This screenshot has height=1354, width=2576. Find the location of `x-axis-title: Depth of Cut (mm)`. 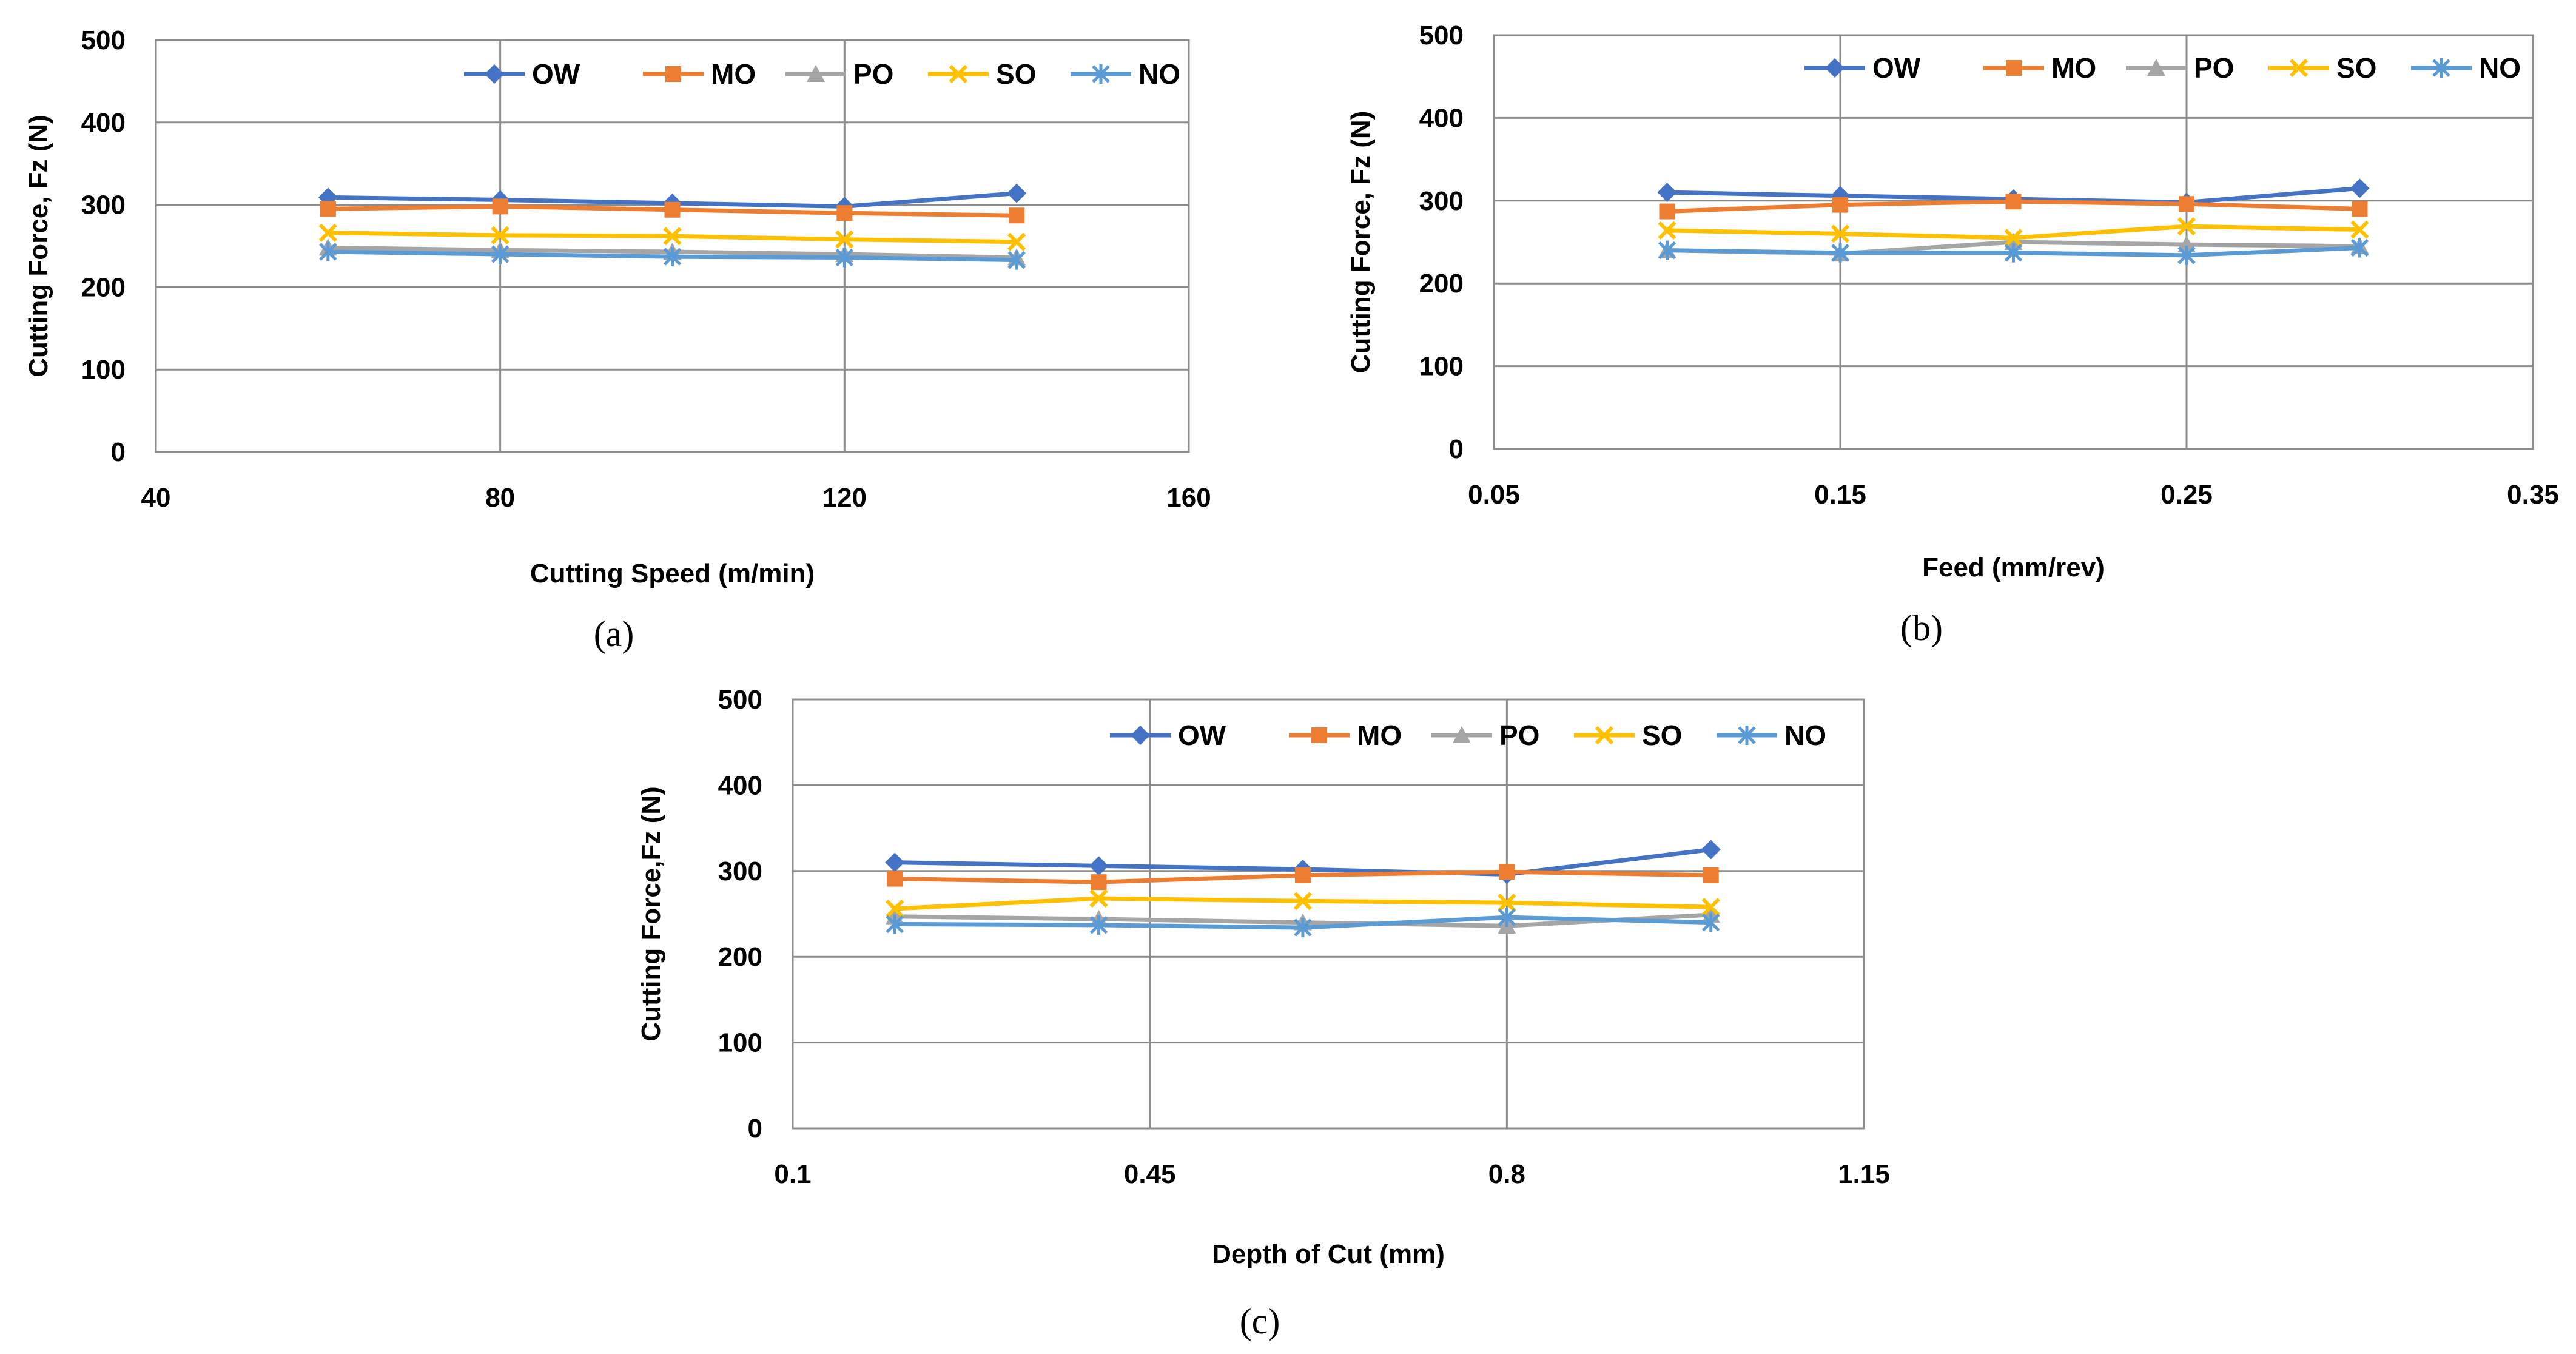

x-axis-title: Depth of Cut (mm) is located at coordinates (1328, 1254).